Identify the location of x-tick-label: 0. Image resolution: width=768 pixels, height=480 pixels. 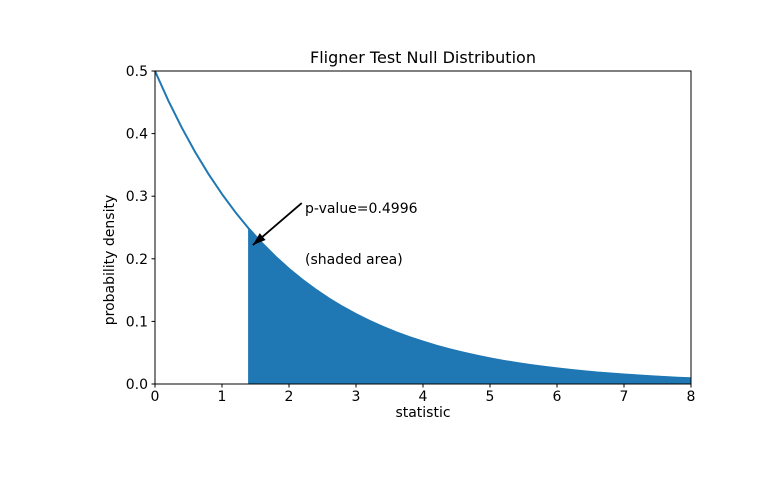
(155, 397).